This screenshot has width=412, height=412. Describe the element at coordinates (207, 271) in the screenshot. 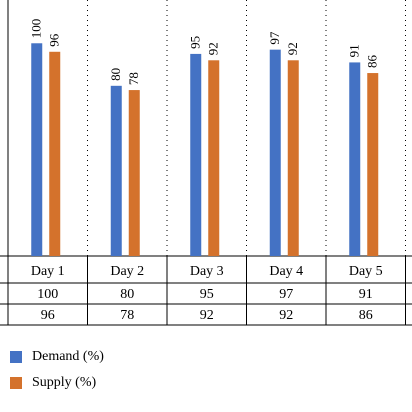

I see `x-tick-label-3: Day 3` at that location.